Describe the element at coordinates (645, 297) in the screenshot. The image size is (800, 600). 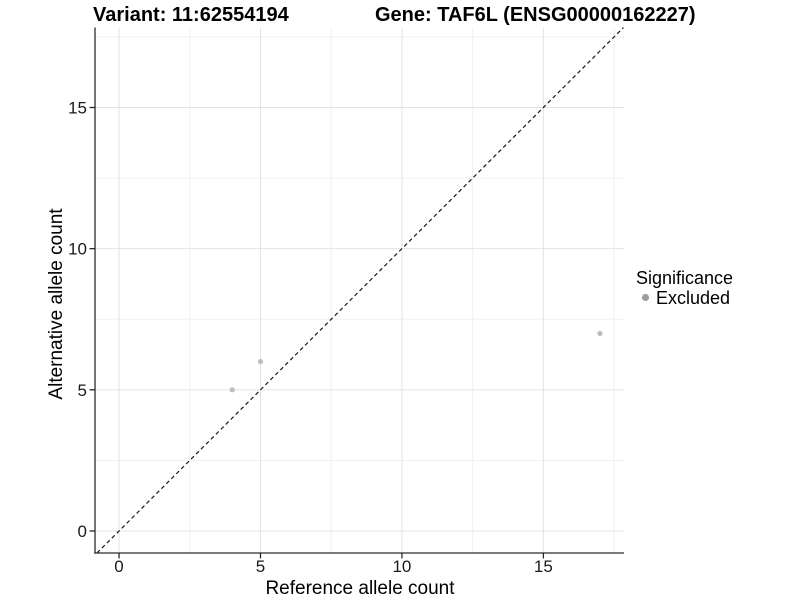
I see `legend-key-excluded-dot-icon` at that location.